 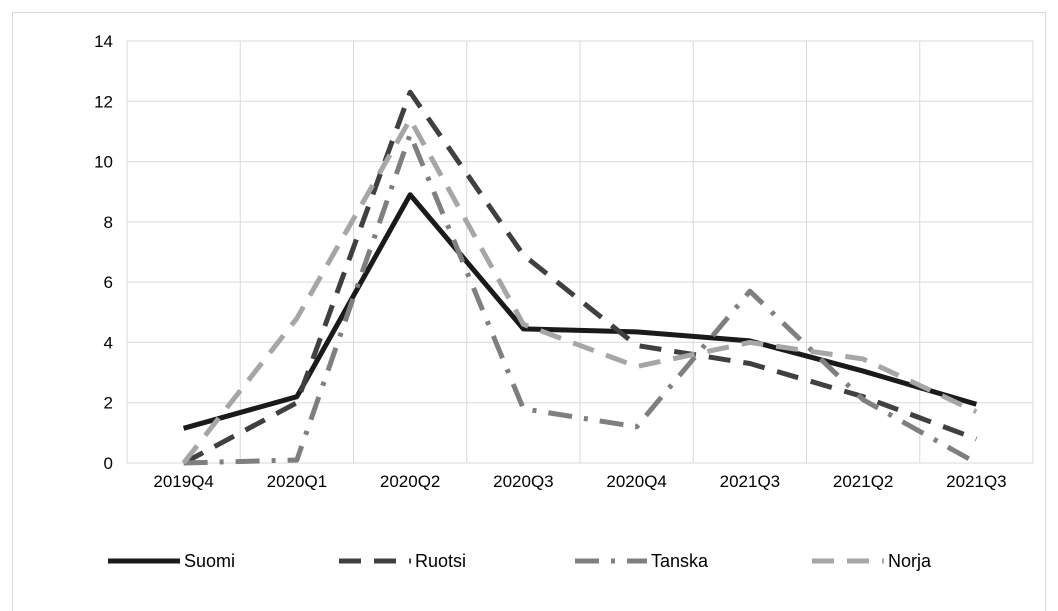 I want to click on legend-label: Tanska, so click(x=680, y=561).